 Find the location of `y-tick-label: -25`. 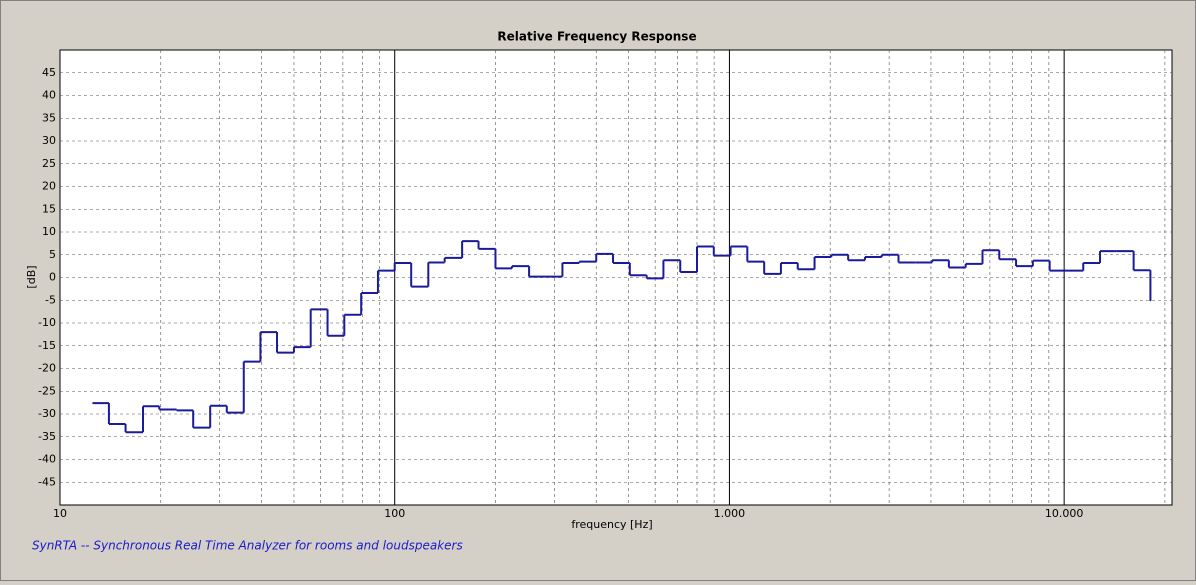

y-tick-label: -25 is located at coordinates (47, 390).